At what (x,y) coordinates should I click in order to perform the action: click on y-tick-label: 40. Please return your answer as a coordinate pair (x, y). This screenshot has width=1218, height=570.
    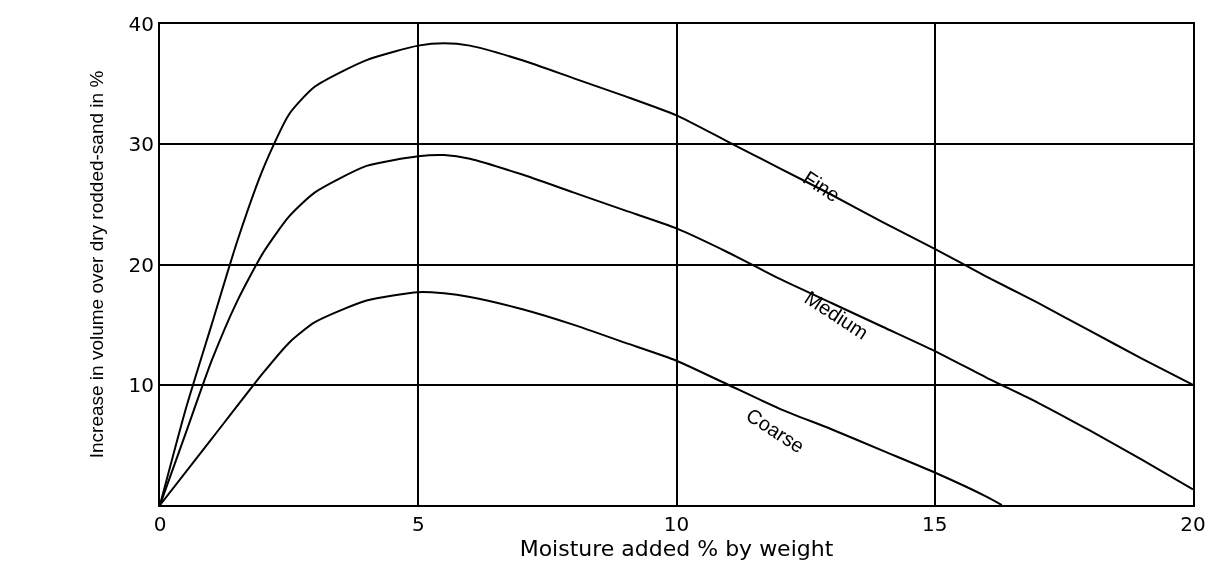
    Looking at the image, I should click on (141, 24).